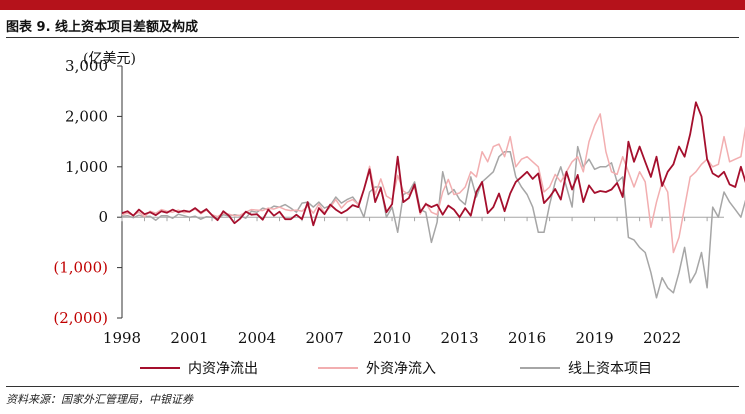  Describe the element at coordinates (223, 369) in the screenshot. I see `legend-label-1: 内资净流出` at that location.